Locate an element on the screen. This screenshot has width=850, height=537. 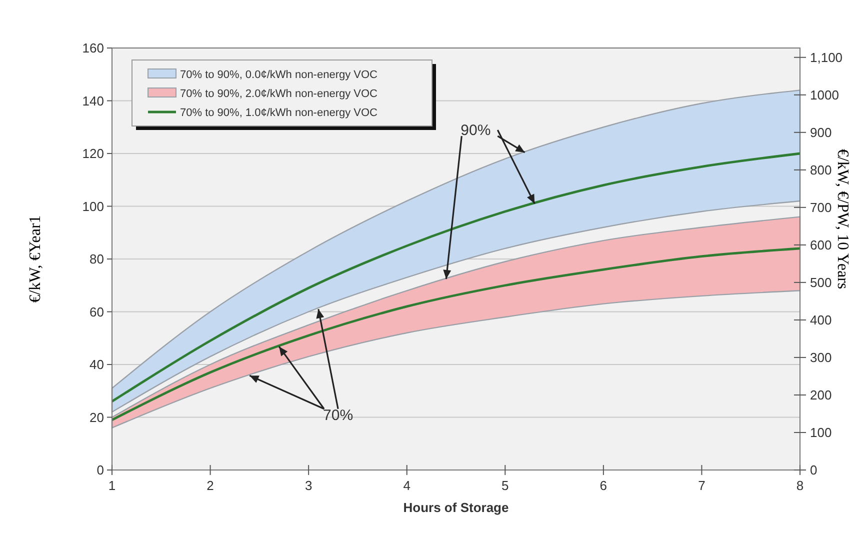
annotation: 70% is located at coordinates (338, 415).